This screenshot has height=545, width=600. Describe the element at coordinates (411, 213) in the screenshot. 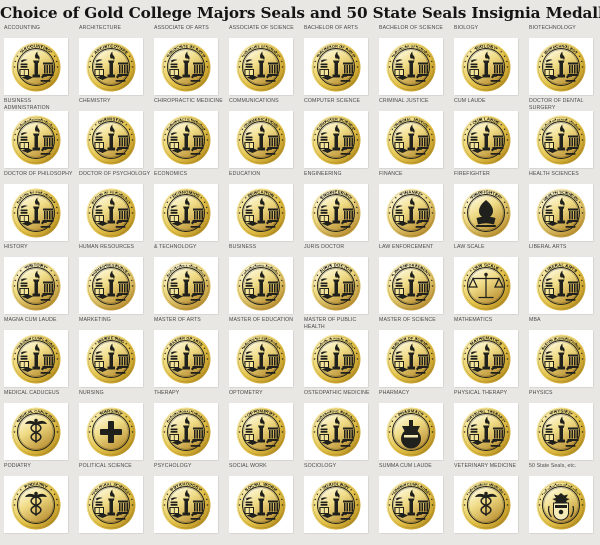

I see `seal-tile: FINANCE` at that location.